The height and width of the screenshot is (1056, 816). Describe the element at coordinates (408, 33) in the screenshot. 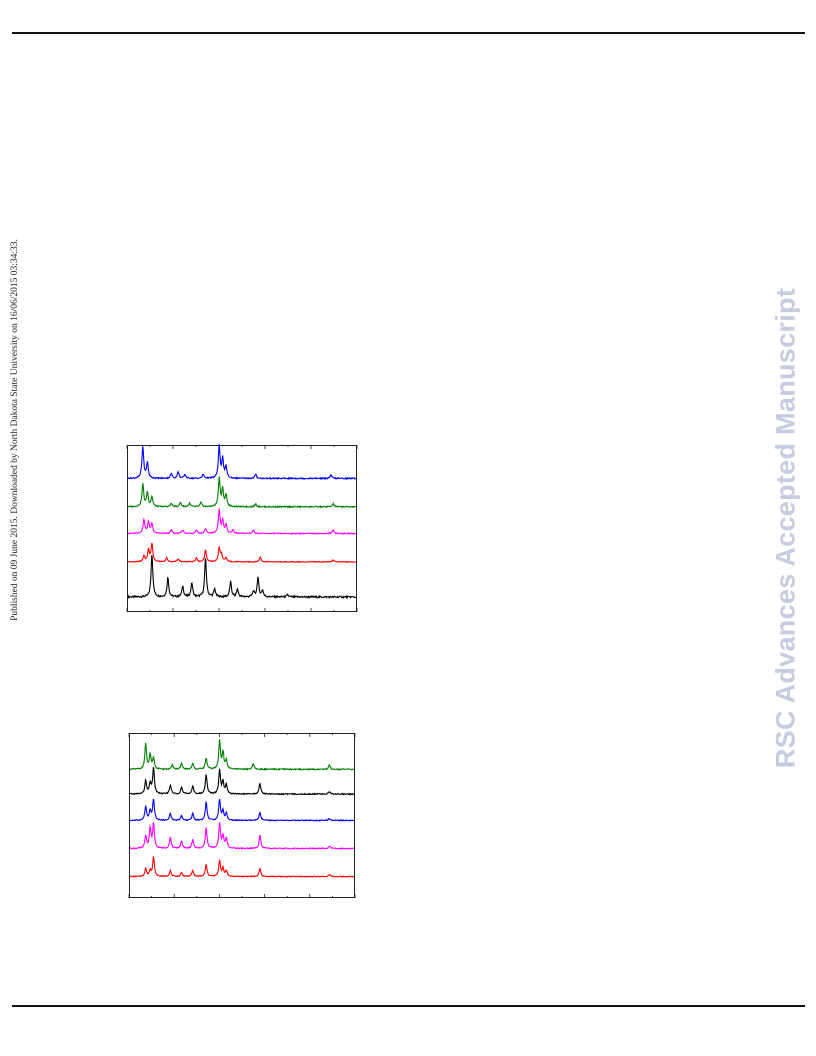

I see `header-rule` at that location.